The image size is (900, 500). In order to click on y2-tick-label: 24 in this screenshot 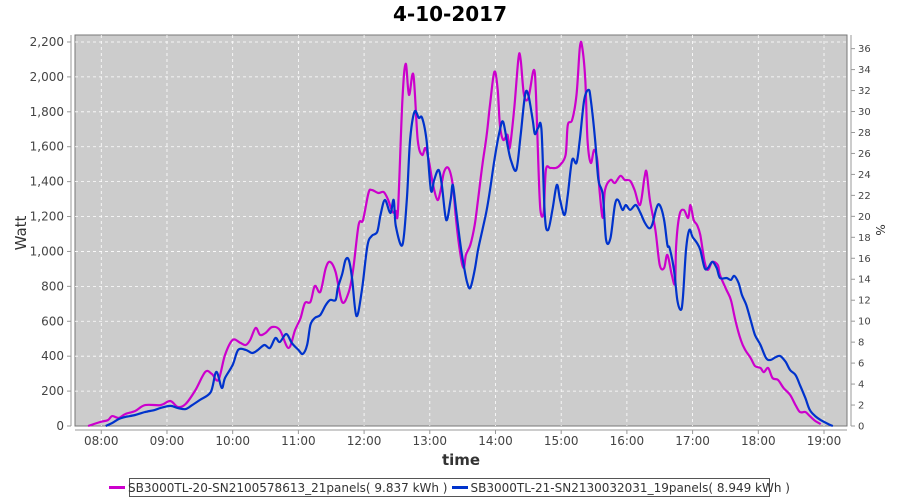, I will do `click(864, 175)`.